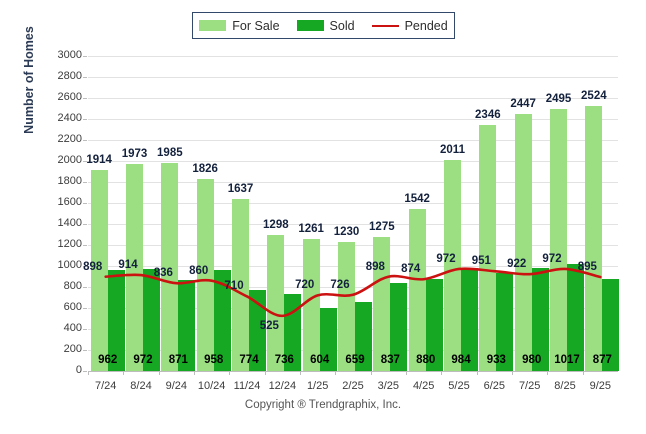 The image size is (646, 434). What do you see at coordinates (108, 360) in the screenshot?
I see `bar-label-sold: 962` at bounding box center [108, 360].